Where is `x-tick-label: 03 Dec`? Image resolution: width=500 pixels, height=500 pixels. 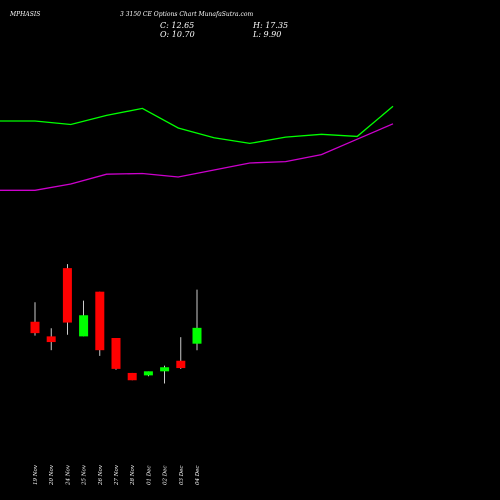
x-tick-label: 03 Dec is located at coordinates (182, 476).